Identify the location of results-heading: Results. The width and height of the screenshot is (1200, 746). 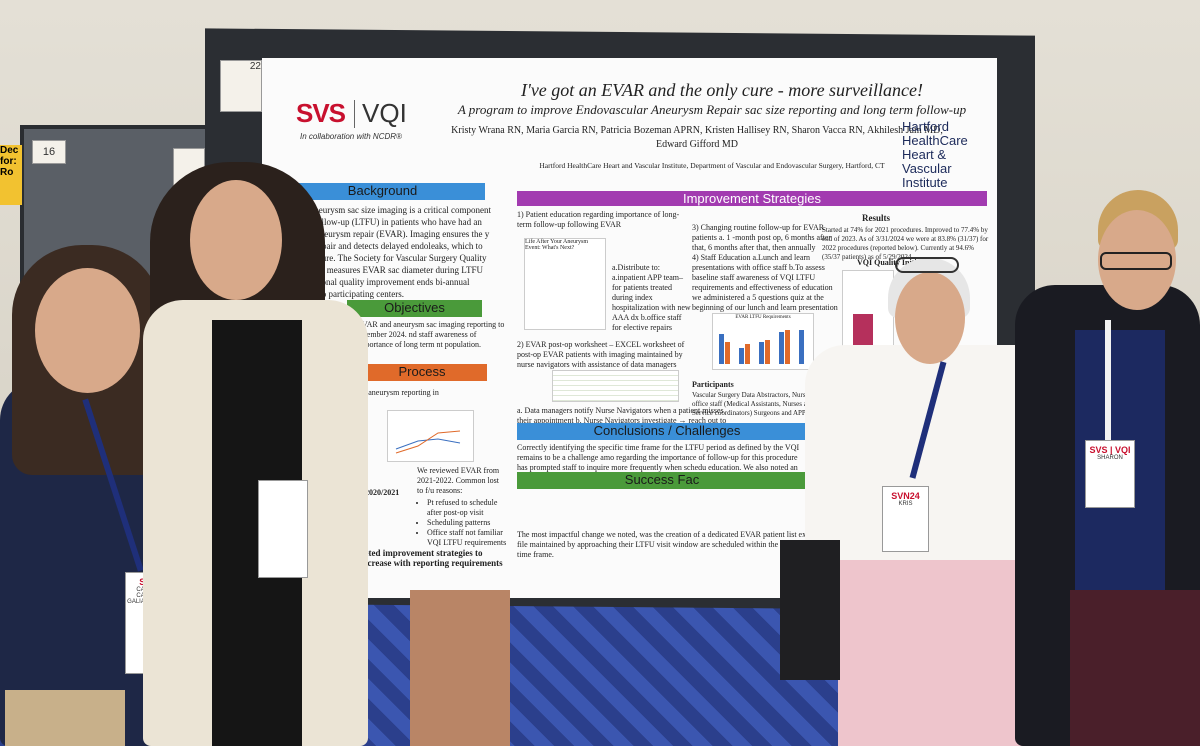
(876, 218).